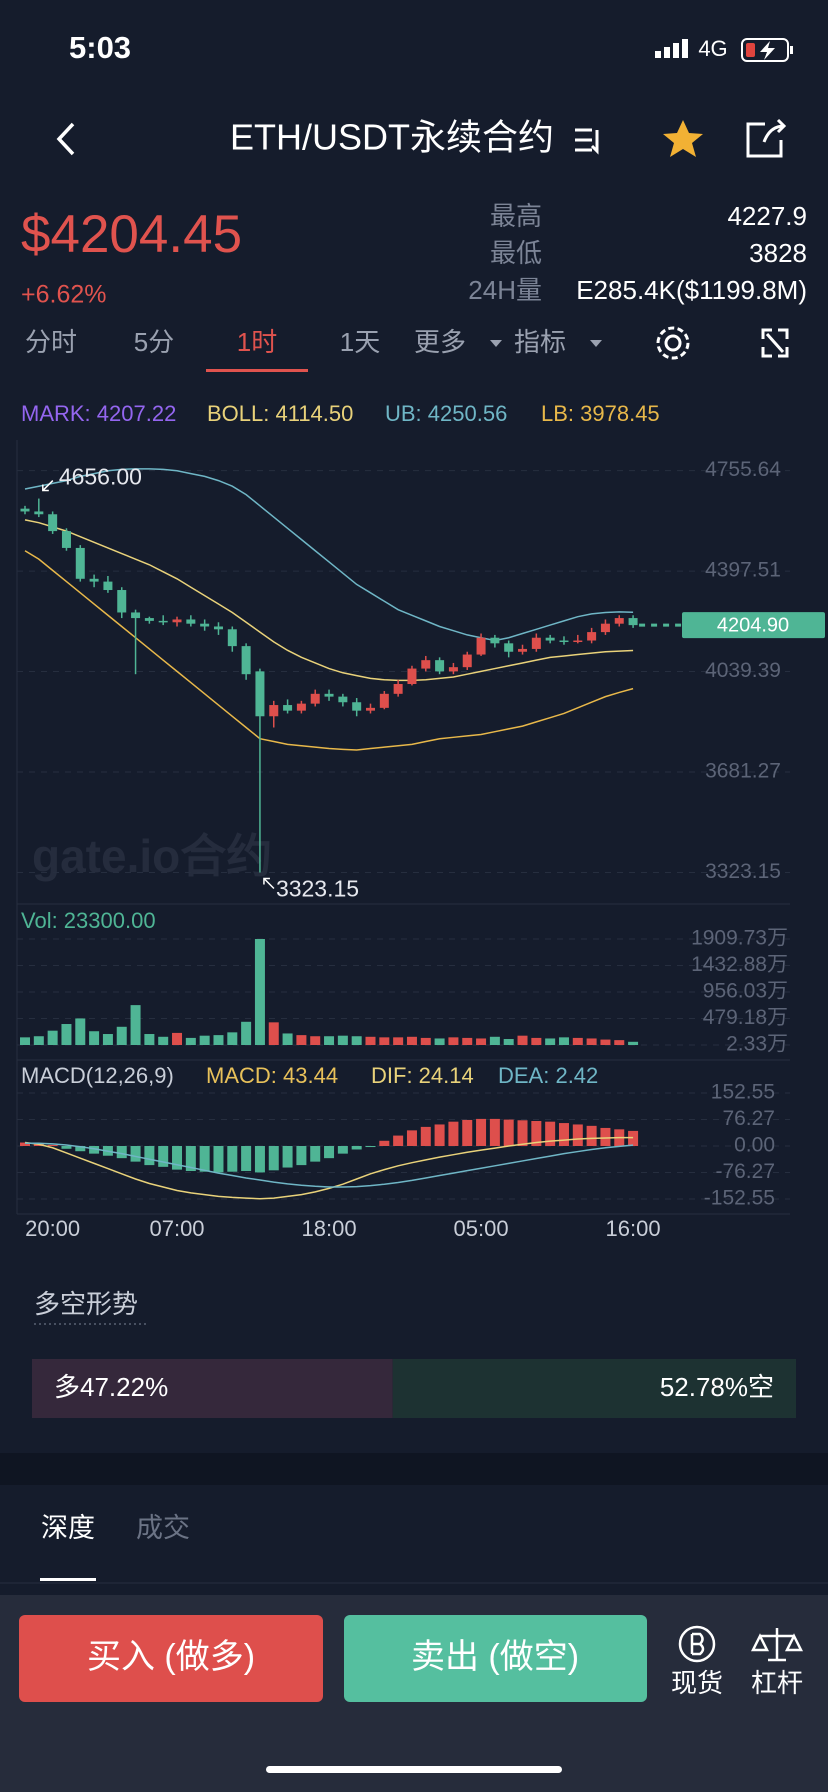 The width and height of the screenshot is (828, 1792). Describe the element at coordinates (280, 413) in the screenshot. I see `indicator-value: BOLL: 4114.50` at that location.